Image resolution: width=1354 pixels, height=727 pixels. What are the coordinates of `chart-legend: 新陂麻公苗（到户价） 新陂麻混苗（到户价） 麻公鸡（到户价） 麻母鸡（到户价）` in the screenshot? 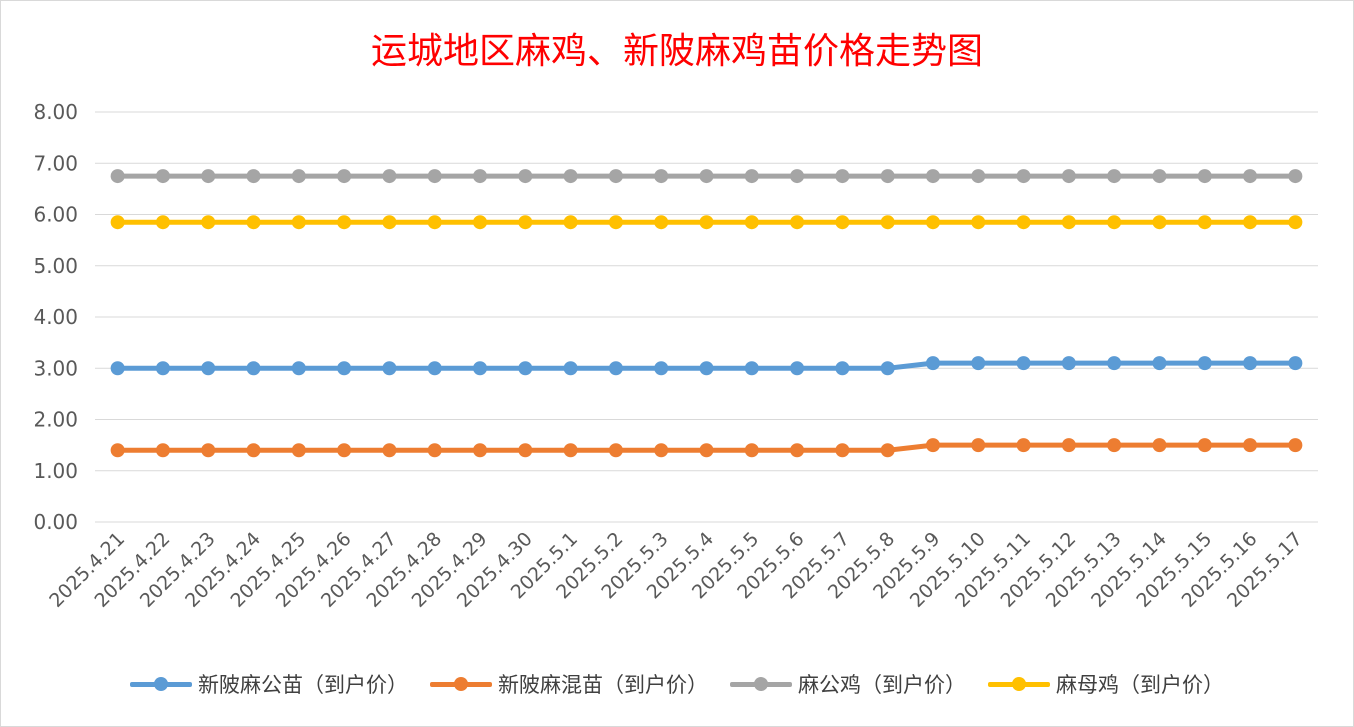 It's located at (677, 684).